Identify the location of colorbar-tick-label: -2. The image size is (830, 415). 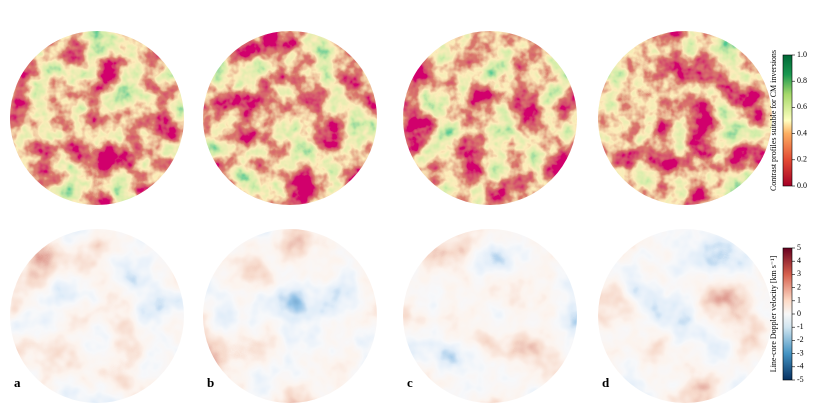
(800, 339).